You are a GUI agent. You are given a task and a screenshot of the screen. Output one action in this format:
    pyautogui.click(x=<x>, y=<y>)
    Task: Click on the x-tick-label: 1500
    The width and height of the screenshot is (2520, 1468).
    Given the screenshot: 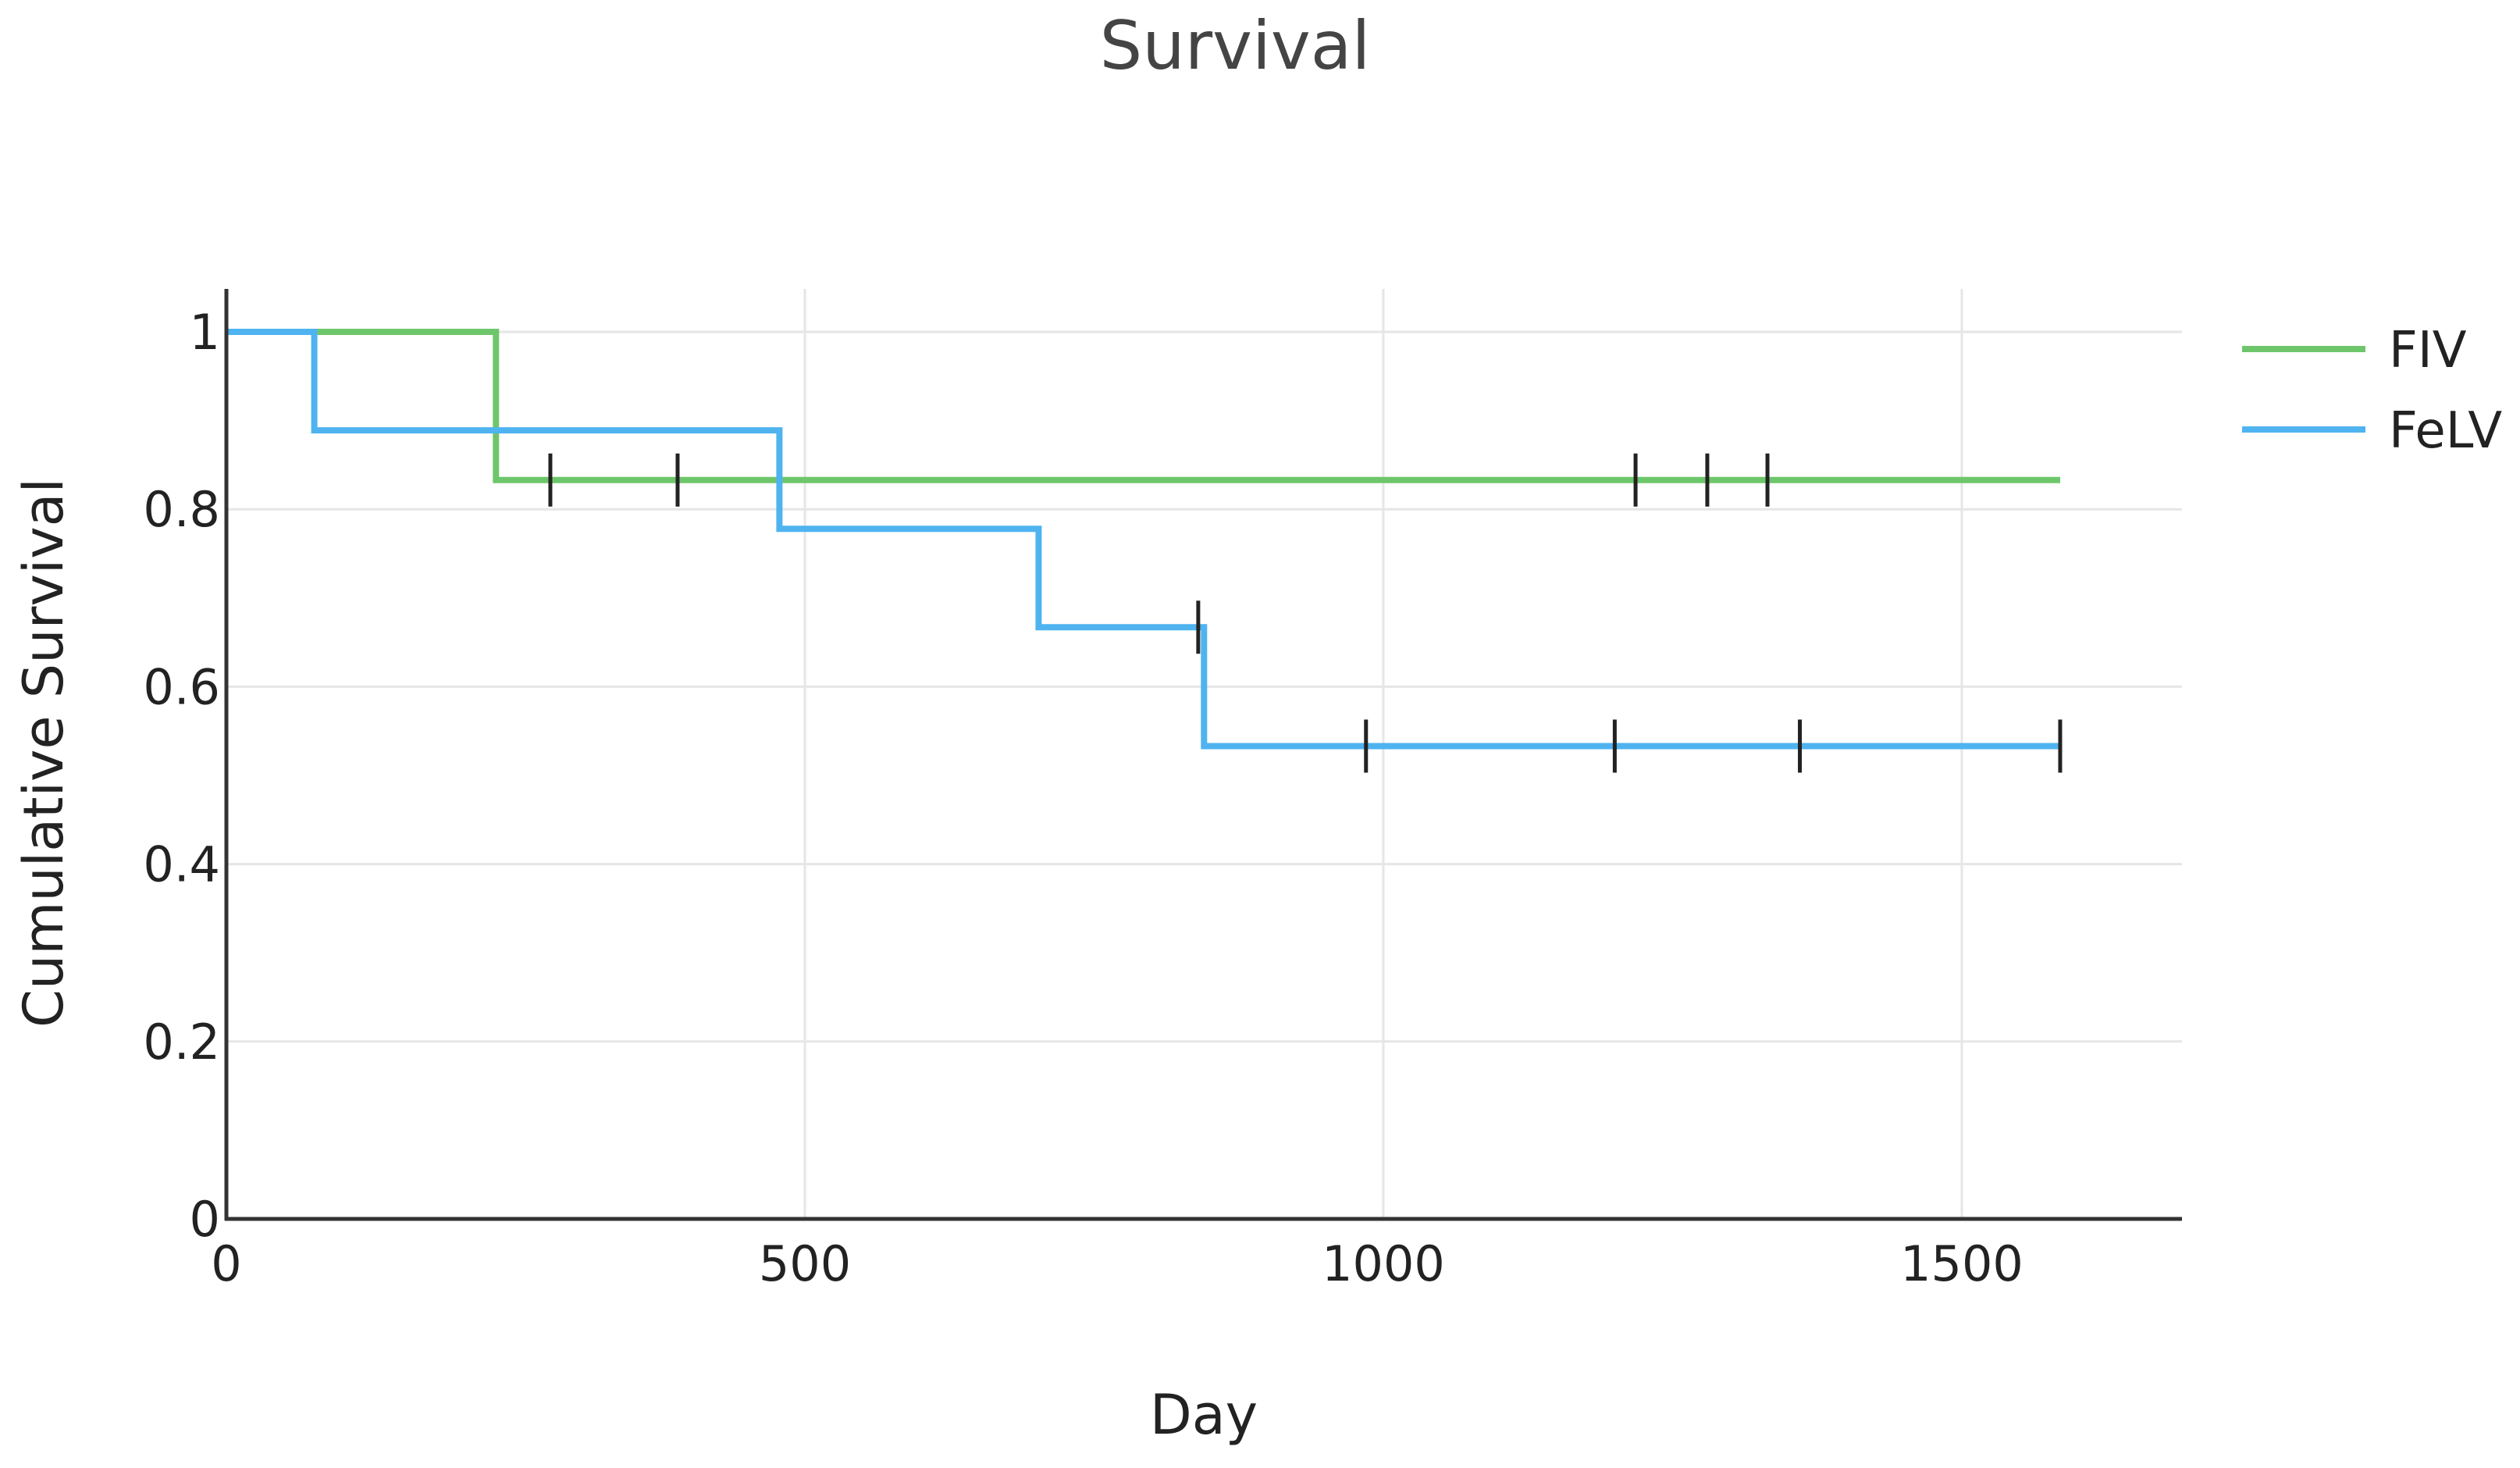 What is the action you would take?
    pyautogui.click(x=1961, y=1263)
    